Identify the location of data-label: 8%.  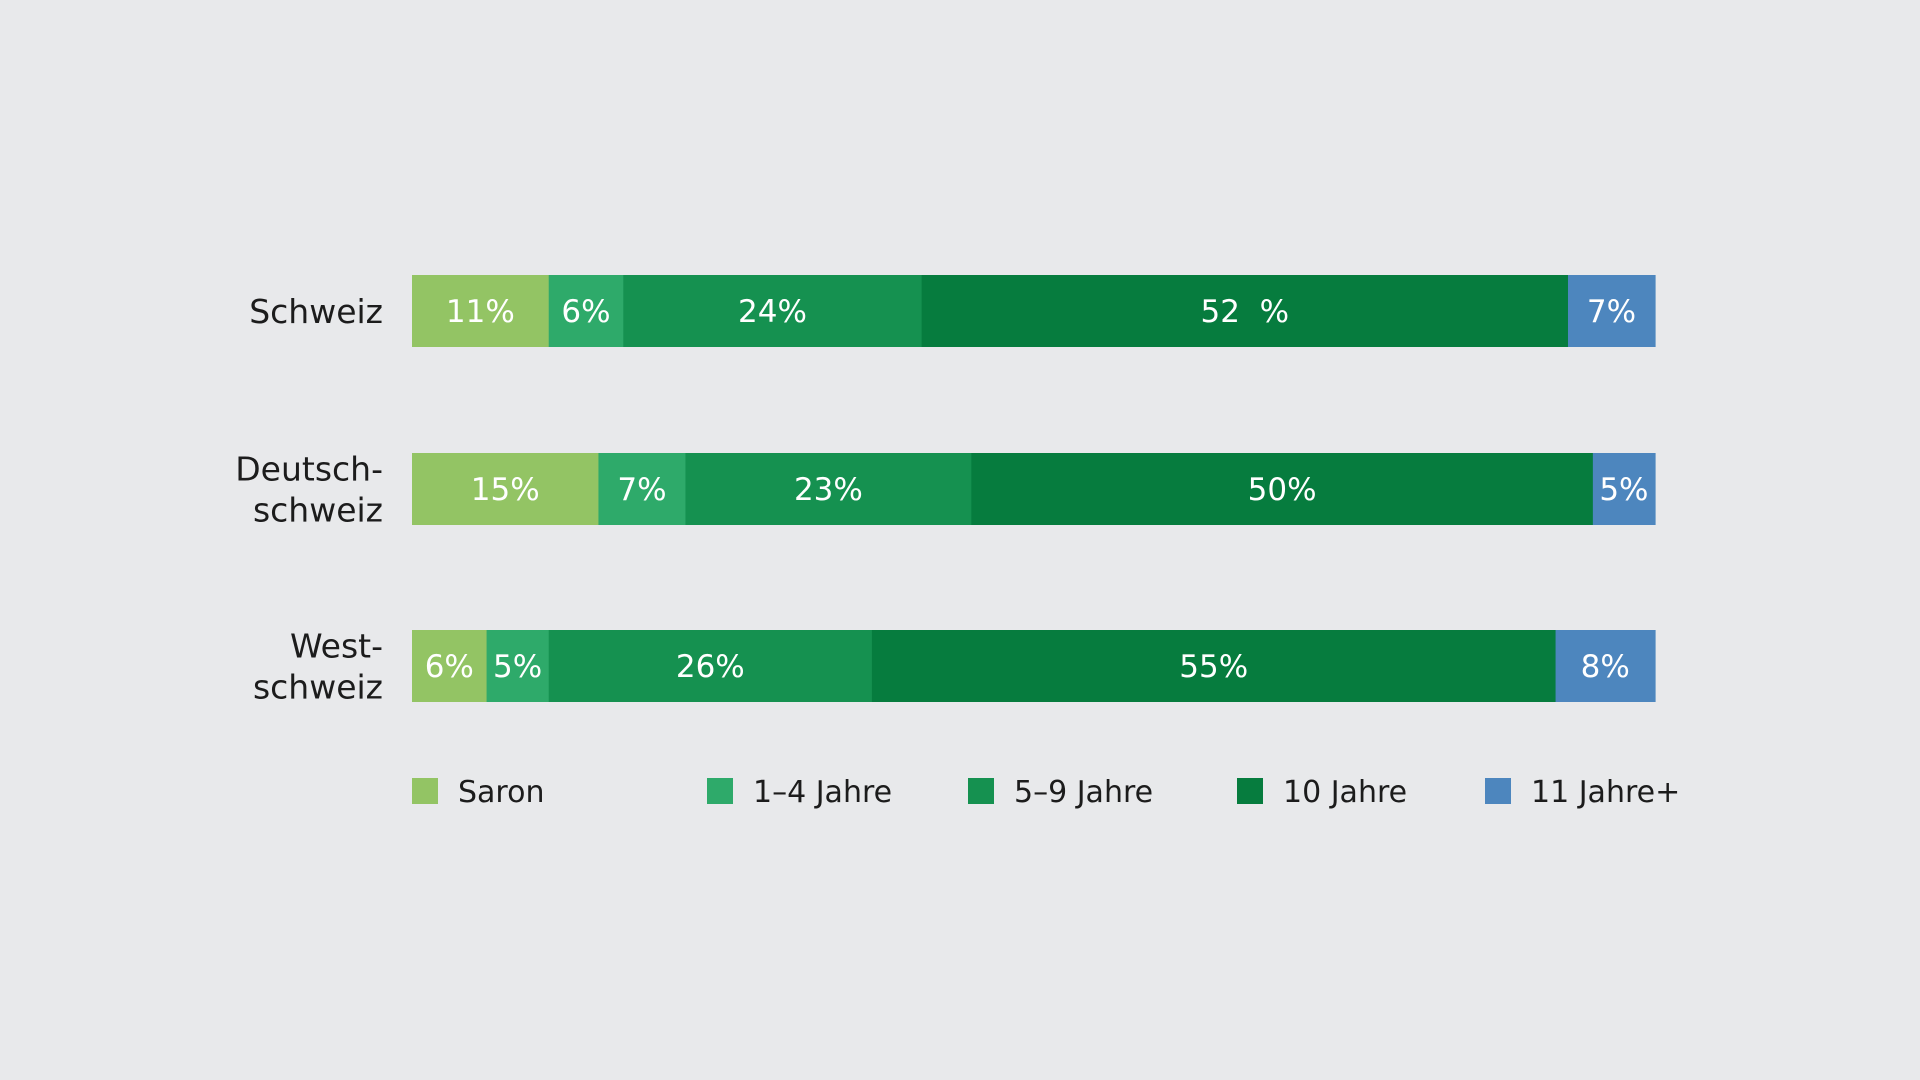
(1605, 667).